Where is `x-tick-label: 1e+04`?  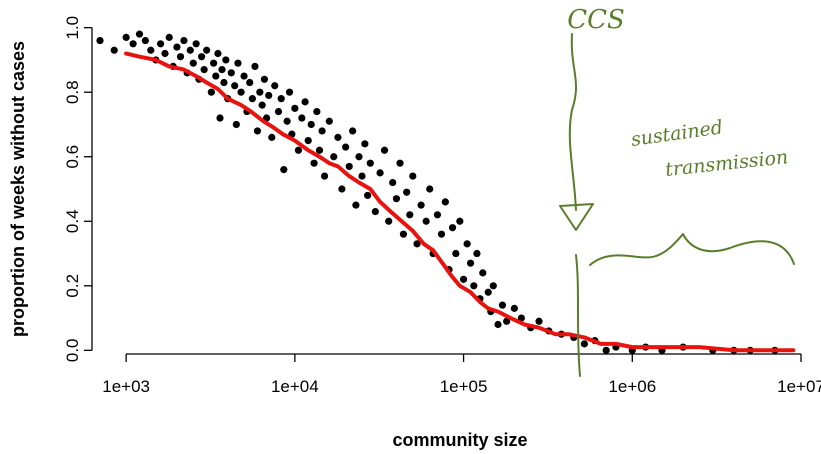 x-tick-label: 1e+04 is located at coordinates (295, 386).